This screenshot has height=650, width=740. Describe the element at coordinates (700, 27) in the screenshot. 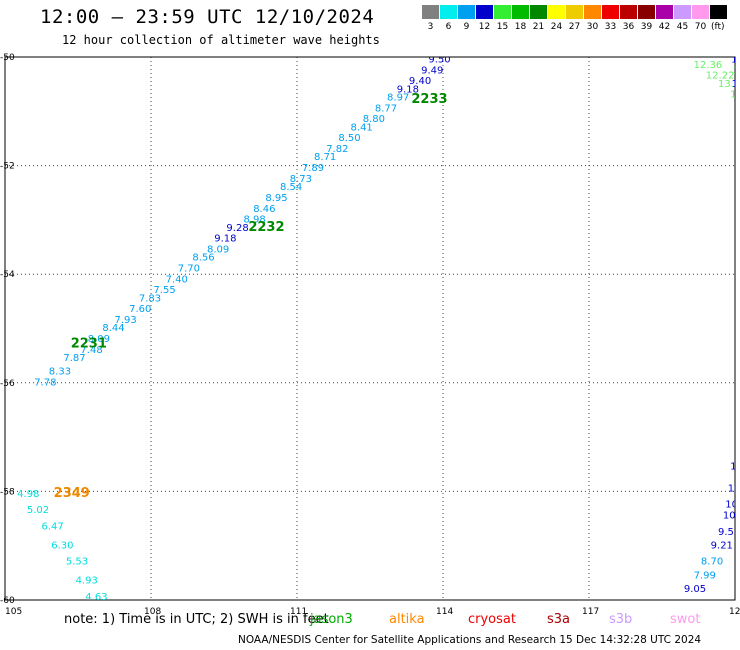

I see `colorbar-label: 70` at that location.